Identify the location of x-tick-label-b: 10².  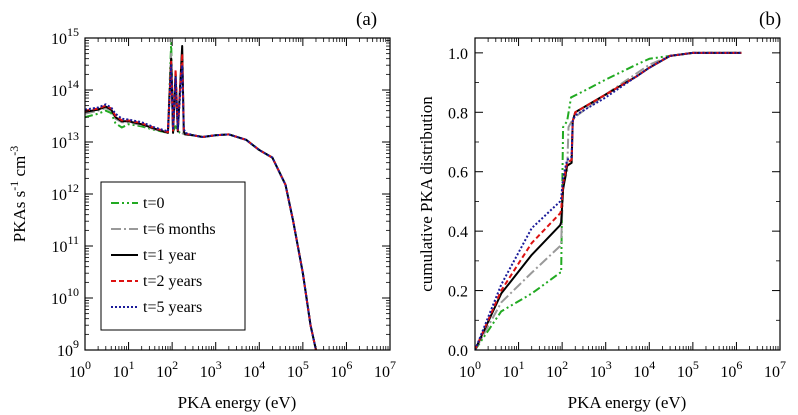
(557, 369).